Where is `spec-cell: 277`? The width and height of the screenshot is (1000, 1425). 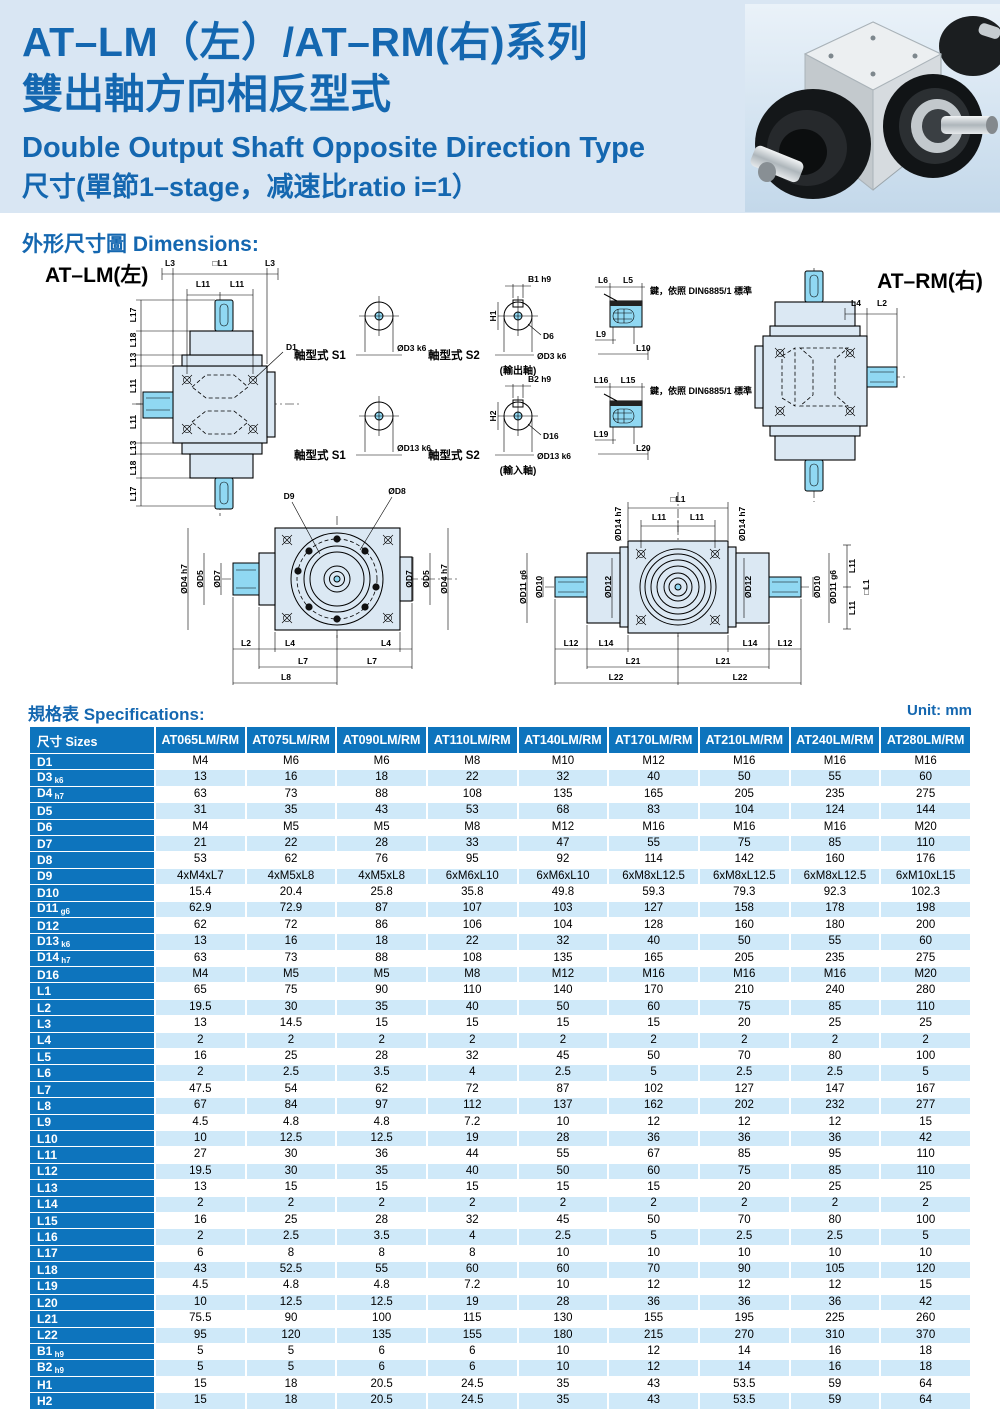 spec-cell: 277 is located at coordinates (925, 1106).